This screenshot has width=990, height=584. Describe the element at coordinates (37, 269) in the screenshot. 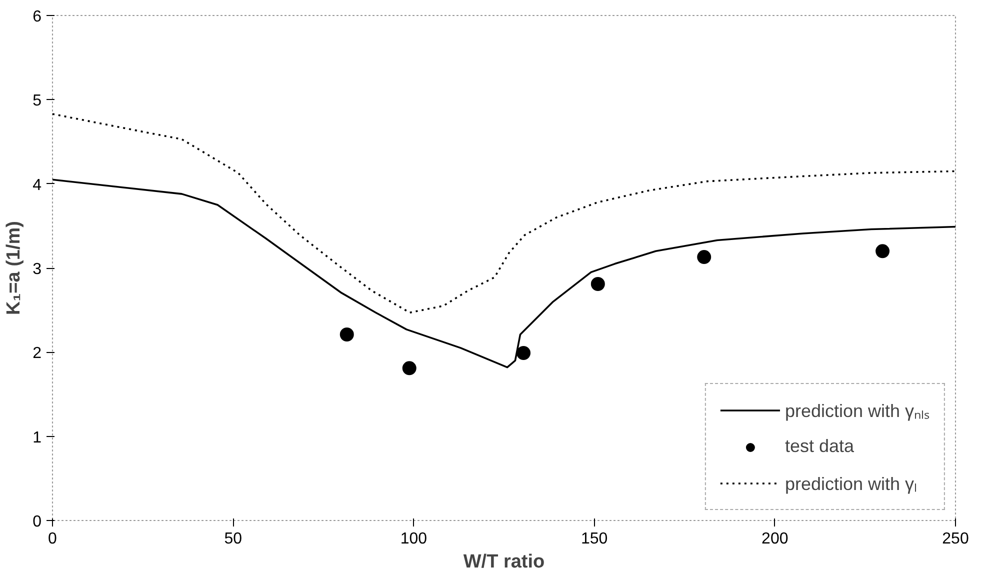

I see `y-tick-label: 3` at that location.